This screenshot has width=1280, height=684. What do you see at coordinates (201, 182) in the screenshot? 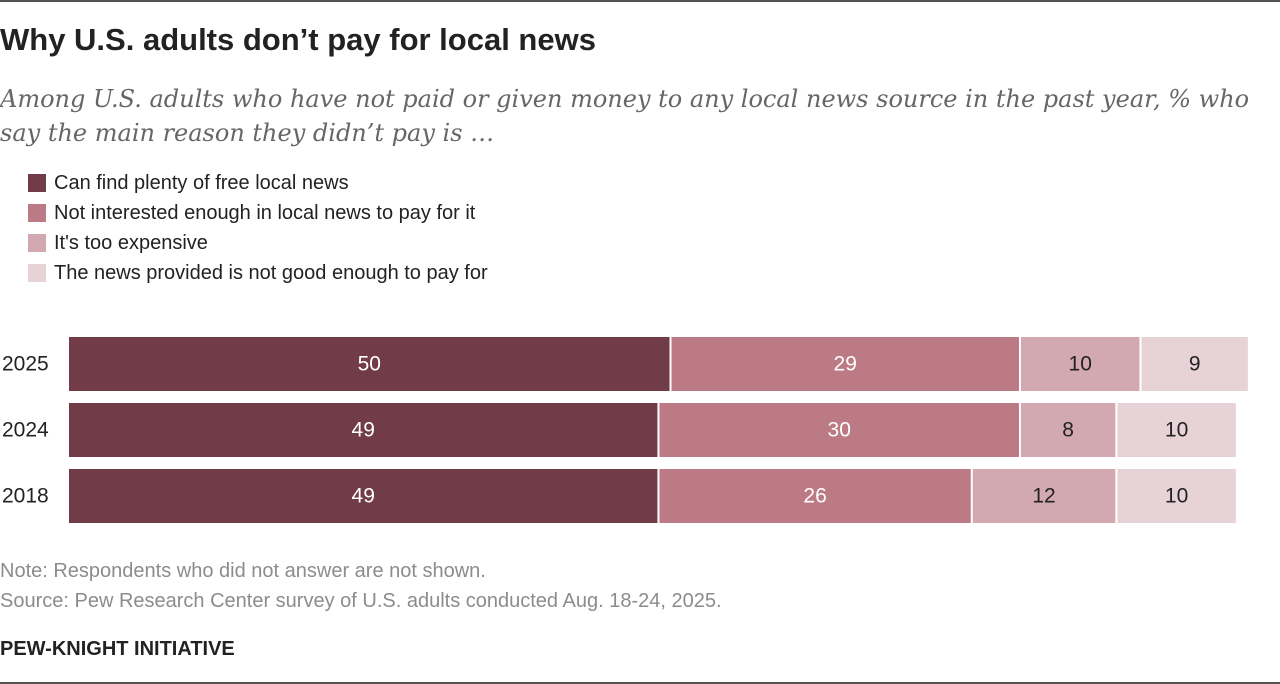
I see `legend-label-free-news: Can find plenty of free local news` at bounding box center [201, 182].